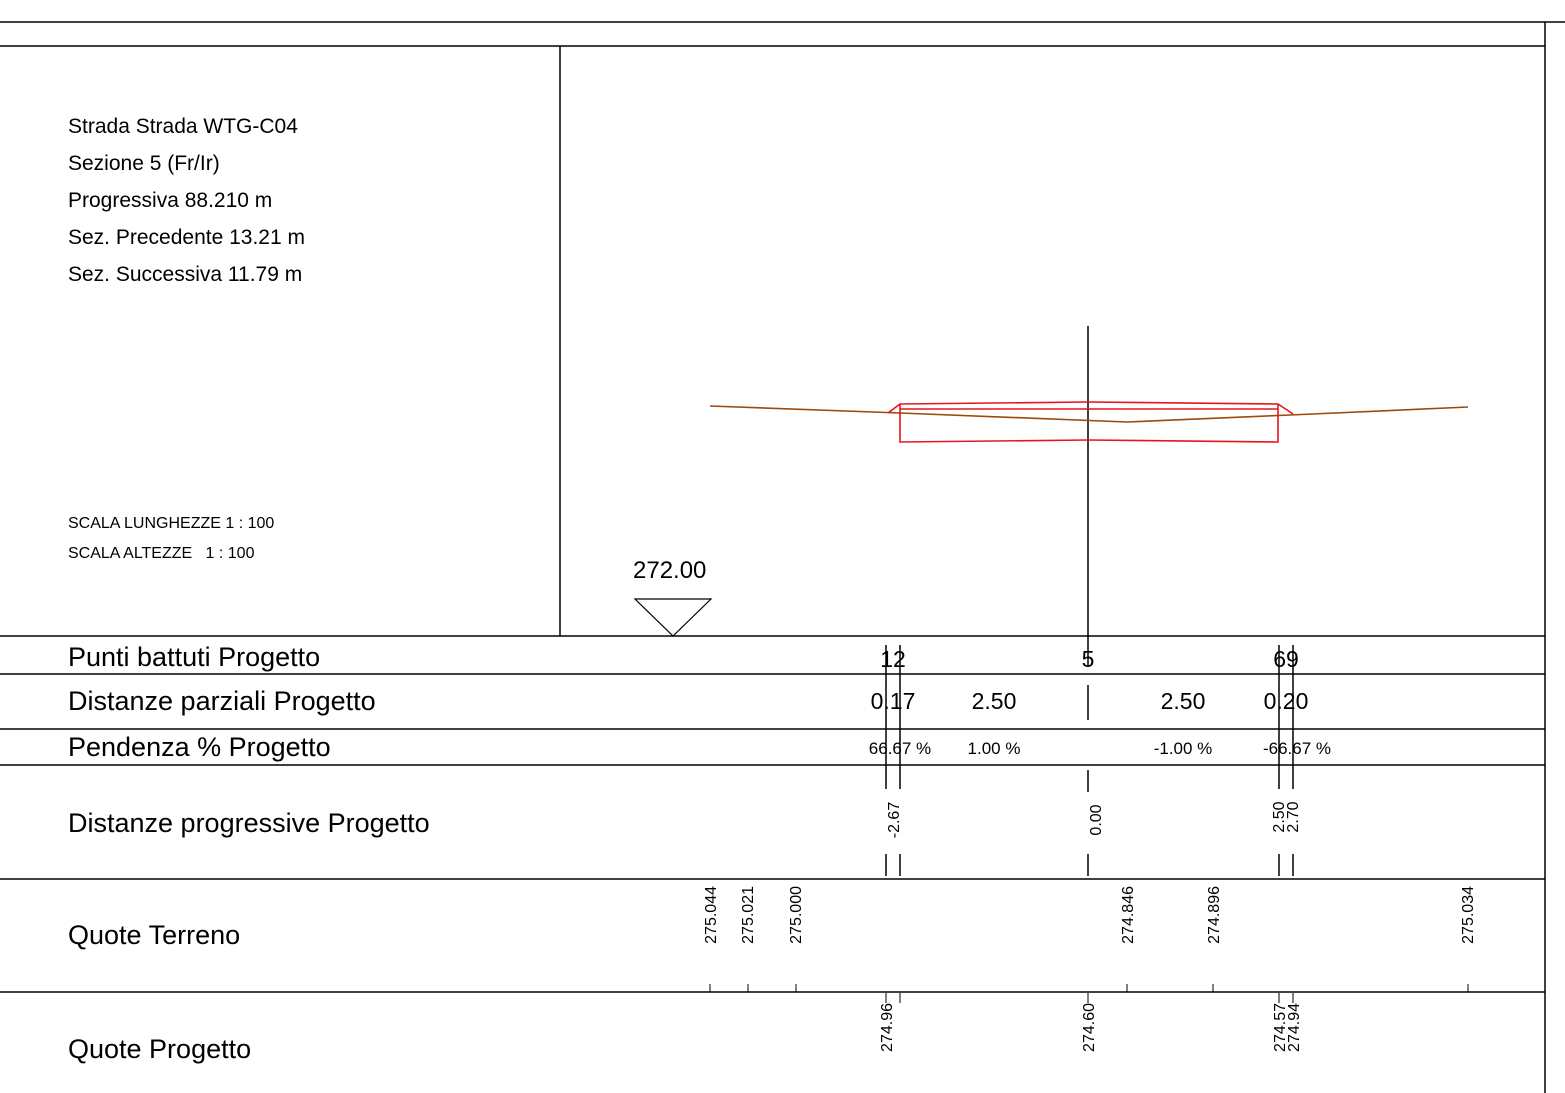  What do you see at coordinates (160, 1049) in the screenshot?
I see `row-label-design-heights: Quote Progetto` at bounding box center [160, 1049].